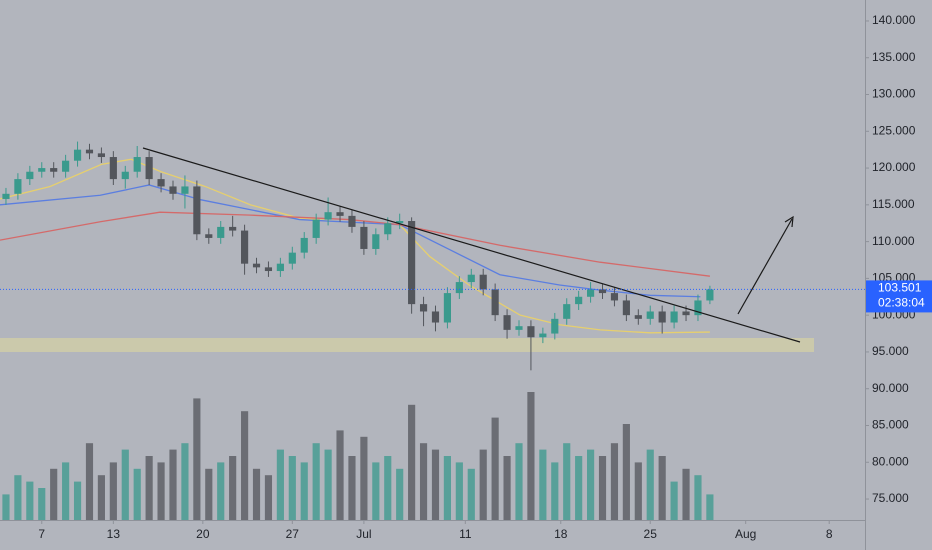 This screenshot has width=932, height=550. What do you see at coordinates (465, 534) in the screenshot?
I see `x-tick-label: 11` at bounding box center [465, 534].